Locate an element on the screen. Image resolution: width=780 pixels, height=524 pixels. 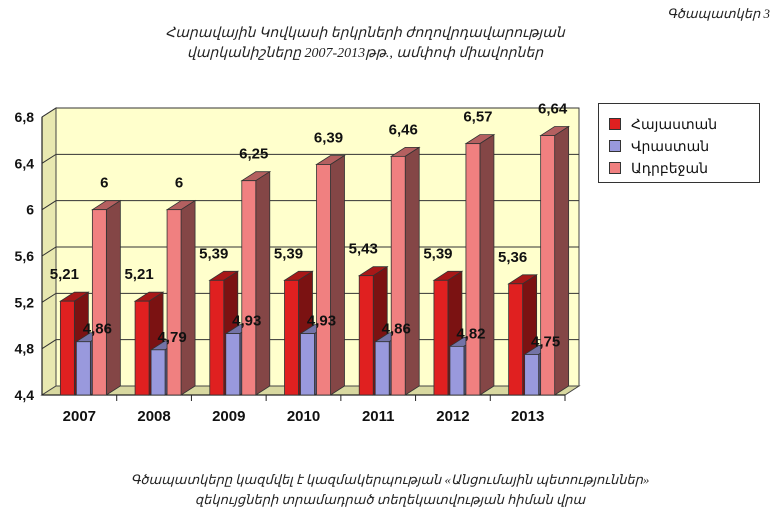
data-label-azerbaijan: 6,25 is located at coordinates (253, 154).